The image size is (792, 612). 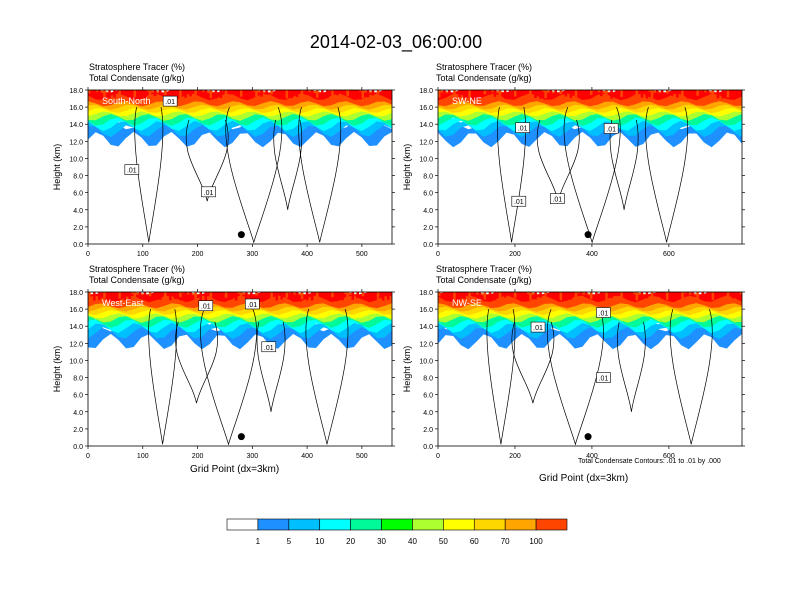 I want to click on y-tick-label: 10.0, so click(x=76, y=361).